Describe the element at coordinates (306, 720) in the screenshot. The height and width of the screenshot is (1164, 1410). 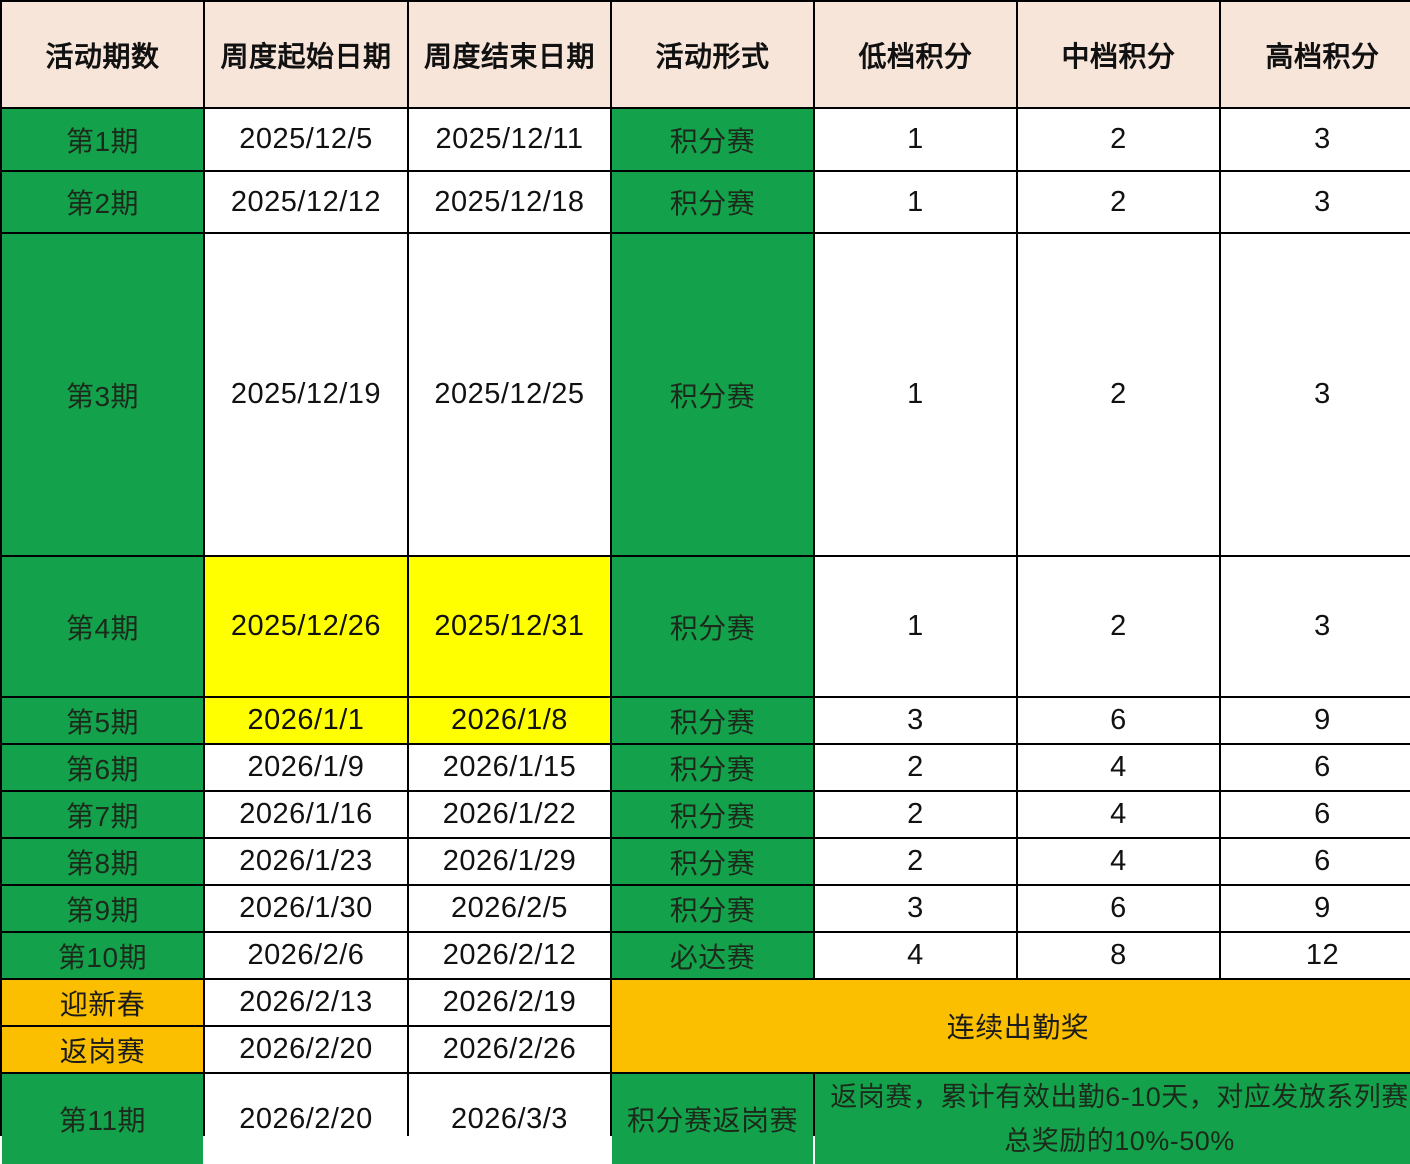
I see `cell-start-date: 2026/1/1` at that location.